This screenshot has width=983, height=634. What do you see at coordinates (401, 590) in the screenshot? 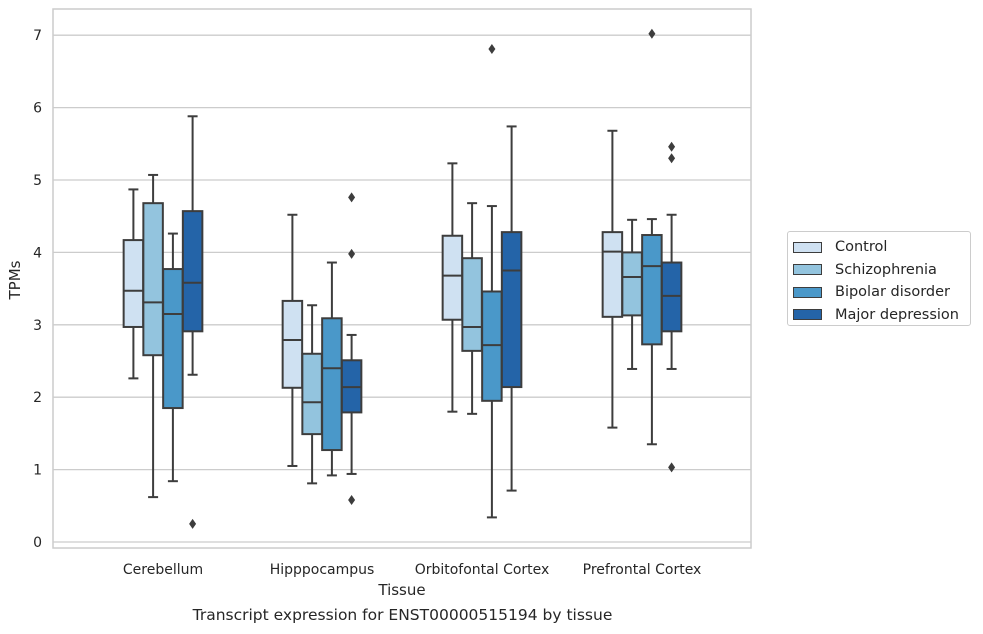
I see `x-axis-title: Tissue` at bounding box center [401, 590].